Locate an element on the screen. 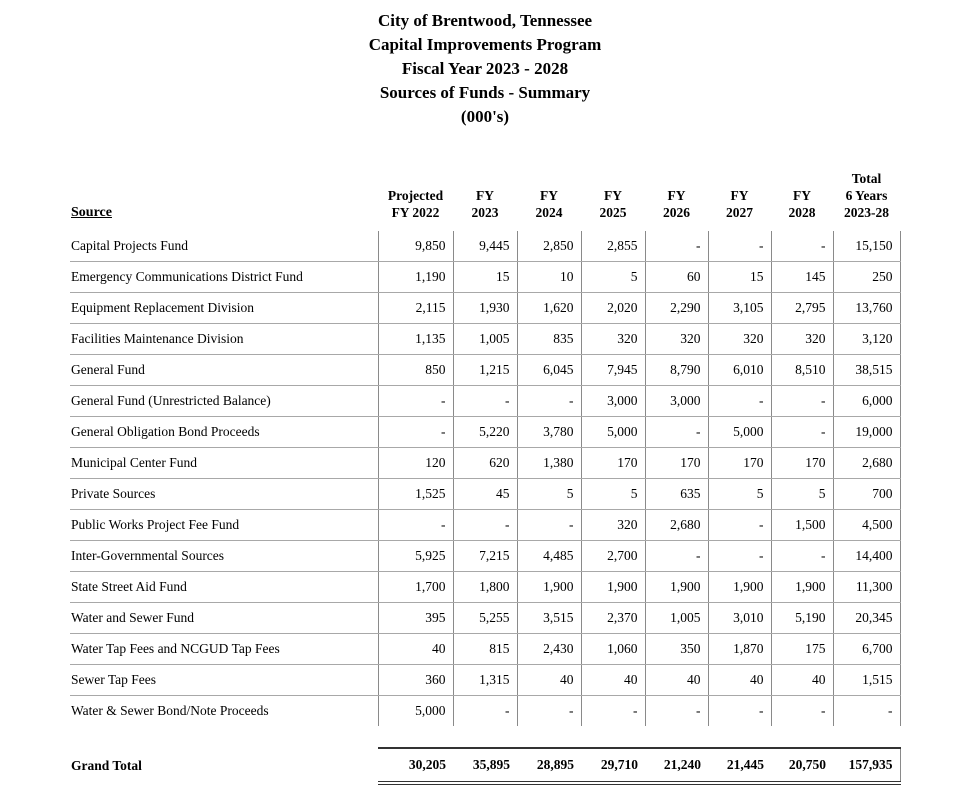  column-header-line: 2023 is located at coordinates (485, 212).